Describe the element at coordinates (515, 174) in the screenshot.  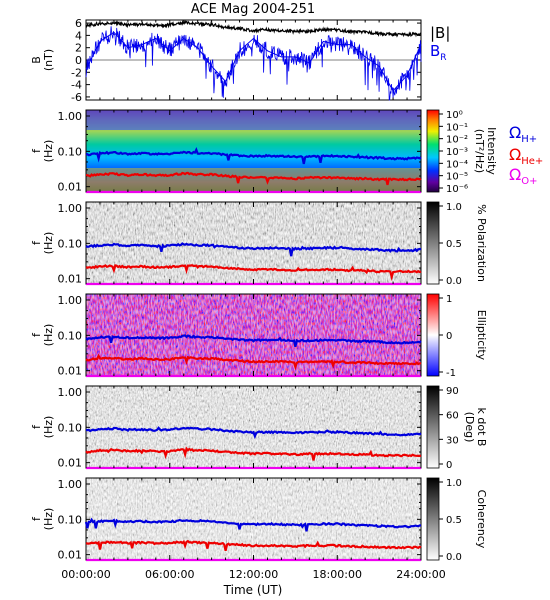
I see `legend-o-plus-label: Ω` at that location.